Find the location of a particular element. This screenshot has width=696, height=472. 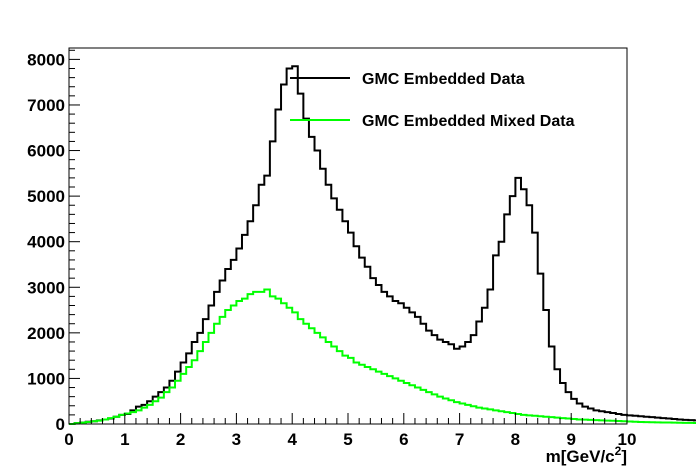

x-tick-label: 9 is located at coordinates (570, 439).